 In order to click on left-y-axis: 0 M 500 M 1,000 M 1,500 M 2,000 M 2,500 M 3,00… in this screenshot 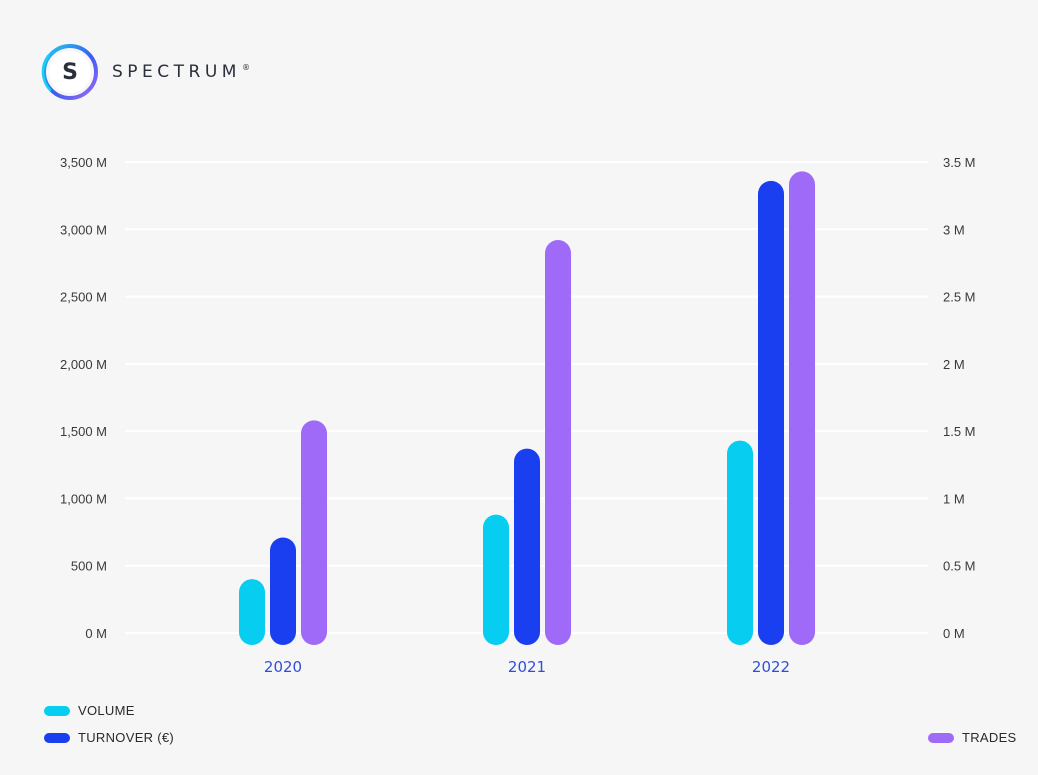, I will do `click(83, 398)`.